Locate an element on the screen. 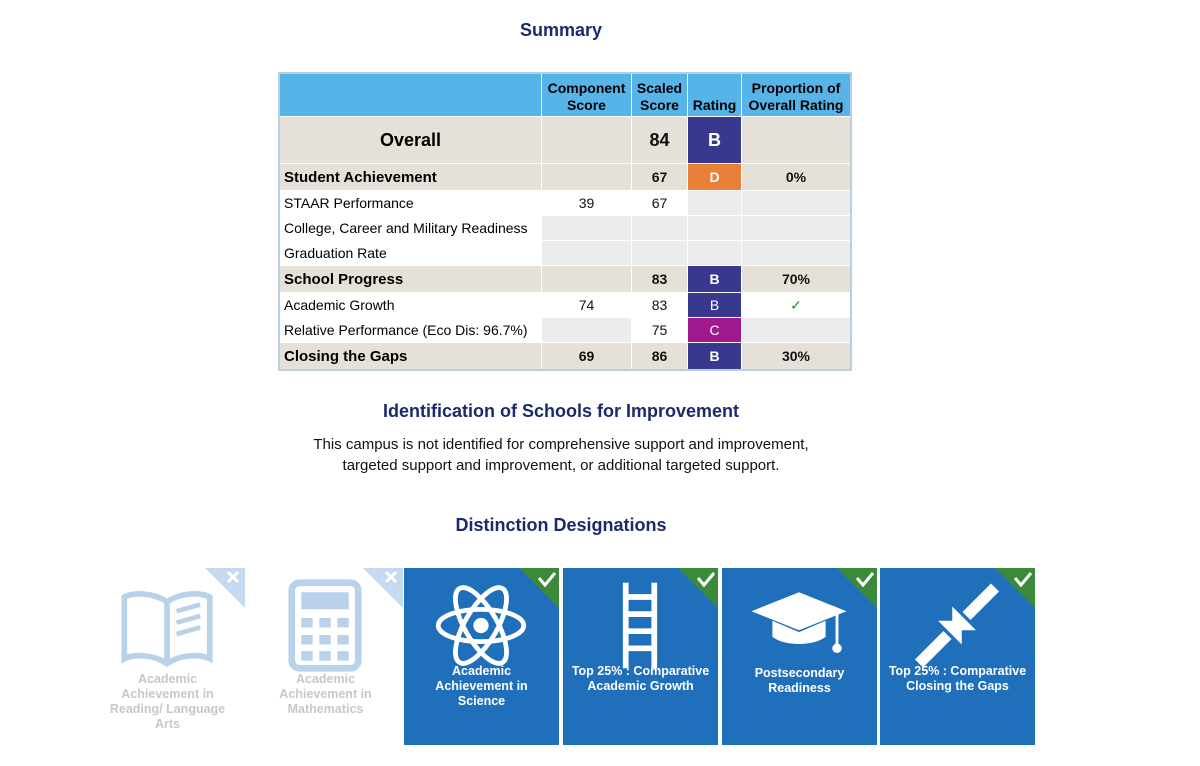 The height and width of the screenshot is (766, 1200). row-label: Academic Growth is located at coordinates (410, 305).